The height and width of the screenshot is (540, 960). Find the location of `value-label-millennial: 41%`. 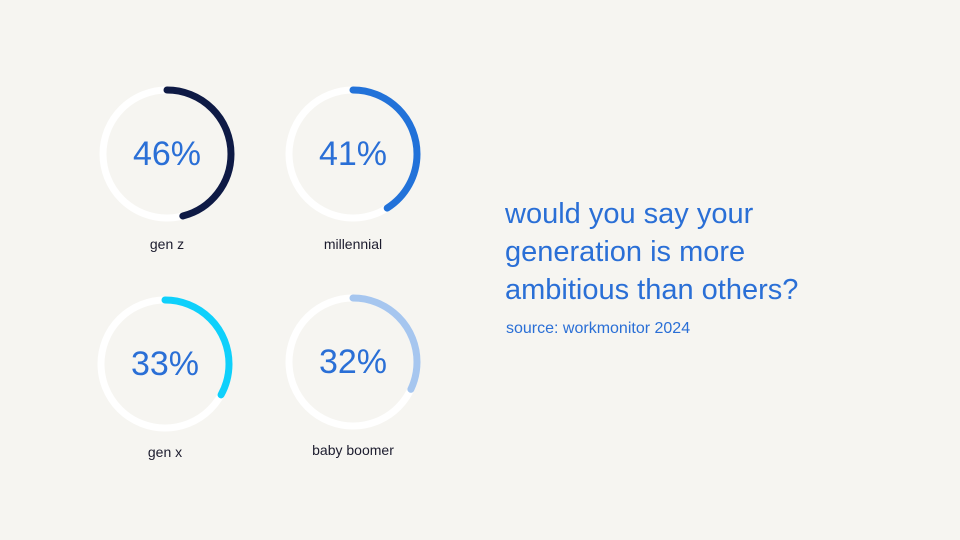

value-label-millennial: 41% is located at coordinates (353, 154).